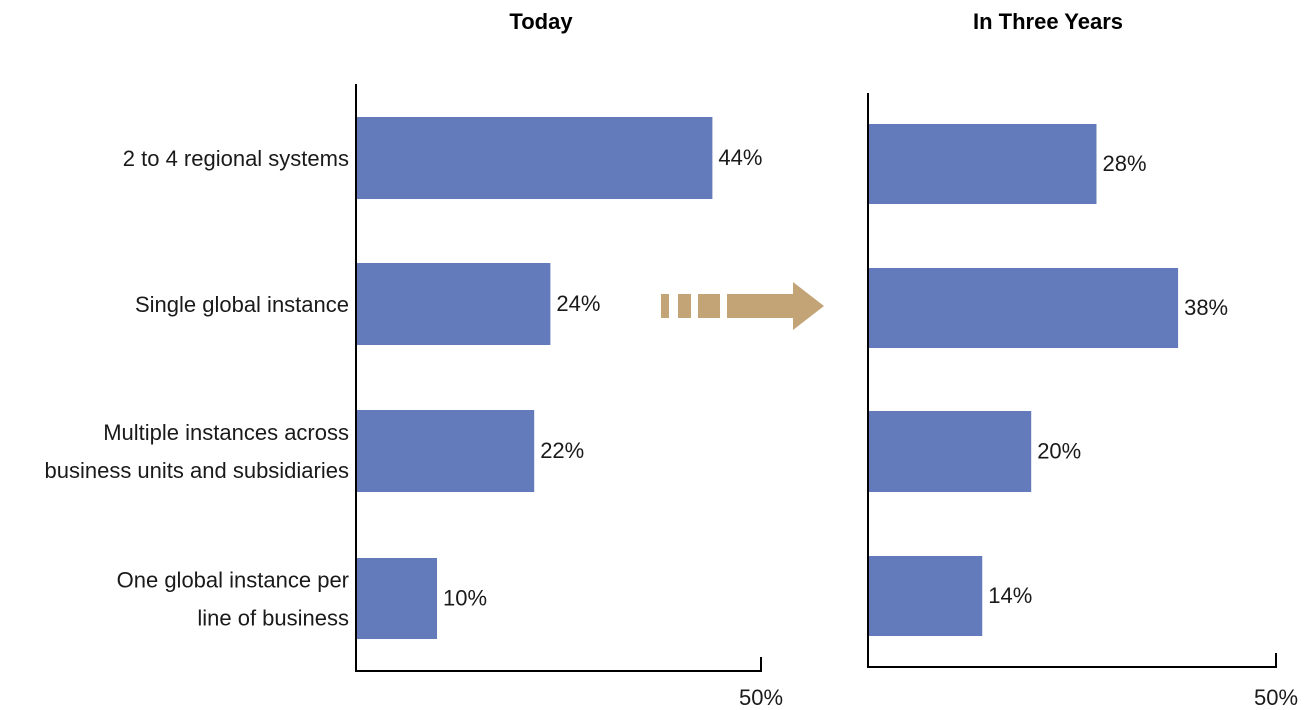 This screenshot has height=710, width=1308. I want to click on category-label: 2 to 4 regional systems, so click(236, 158).